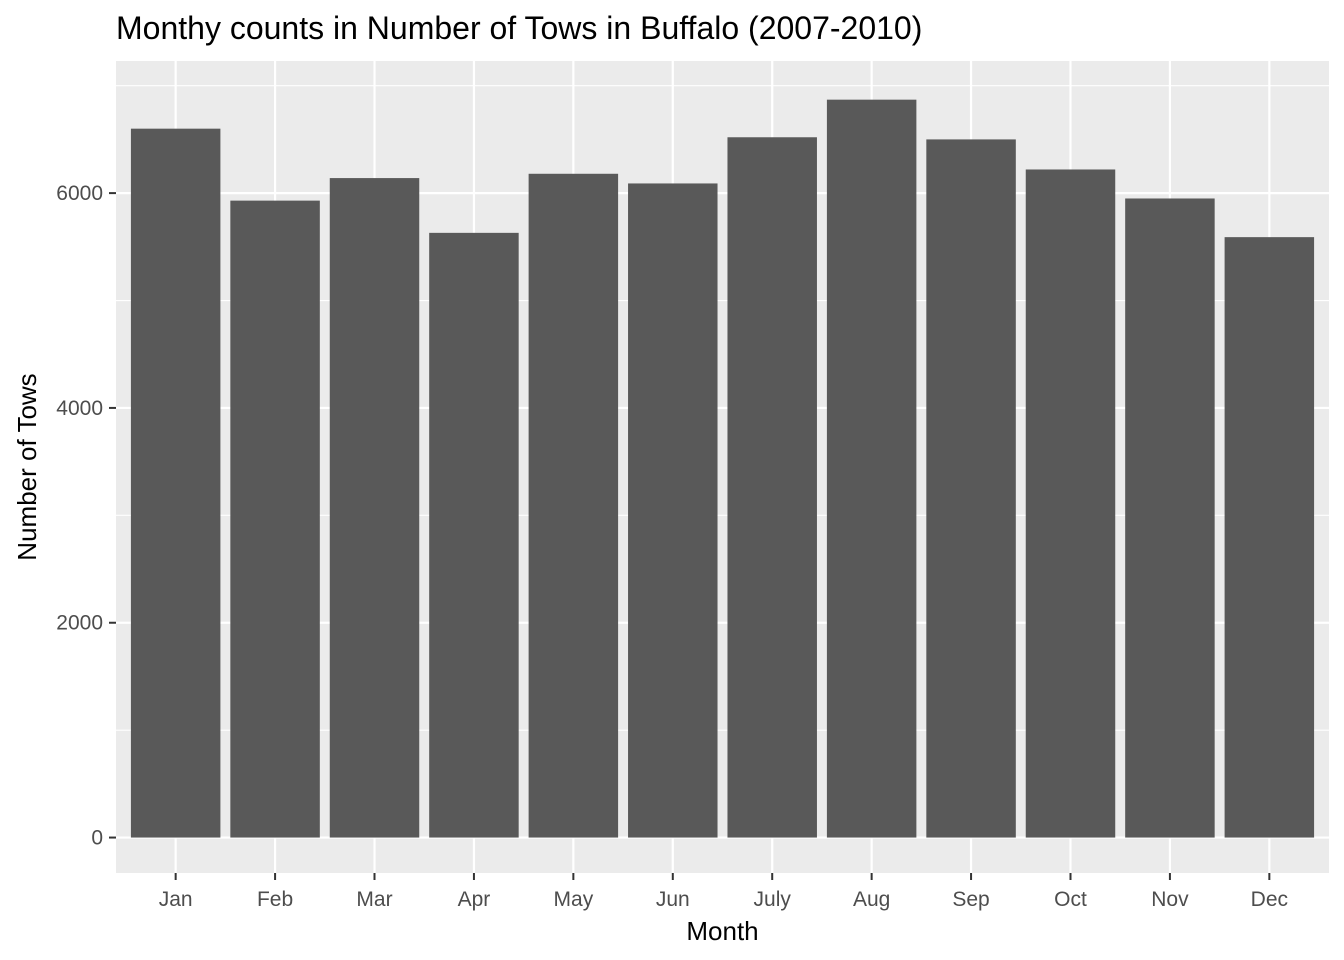 The image size is (1344, 960). Describe the element at coordinates (573, 505) in the screenshot. I see `bar-may` at that location.